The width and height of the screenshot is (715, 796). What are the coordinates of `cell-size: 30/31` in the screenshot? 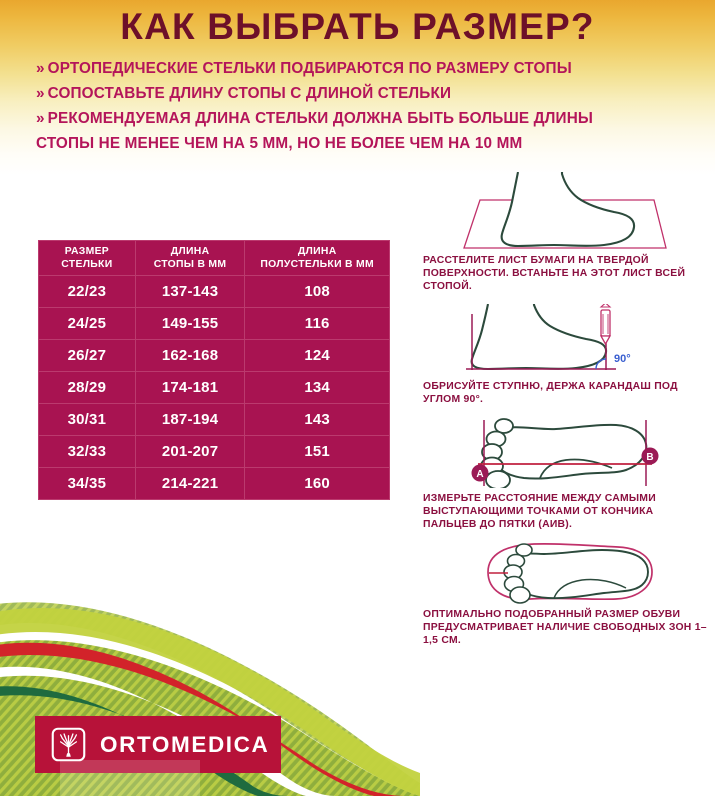 It's located at (87, 419).